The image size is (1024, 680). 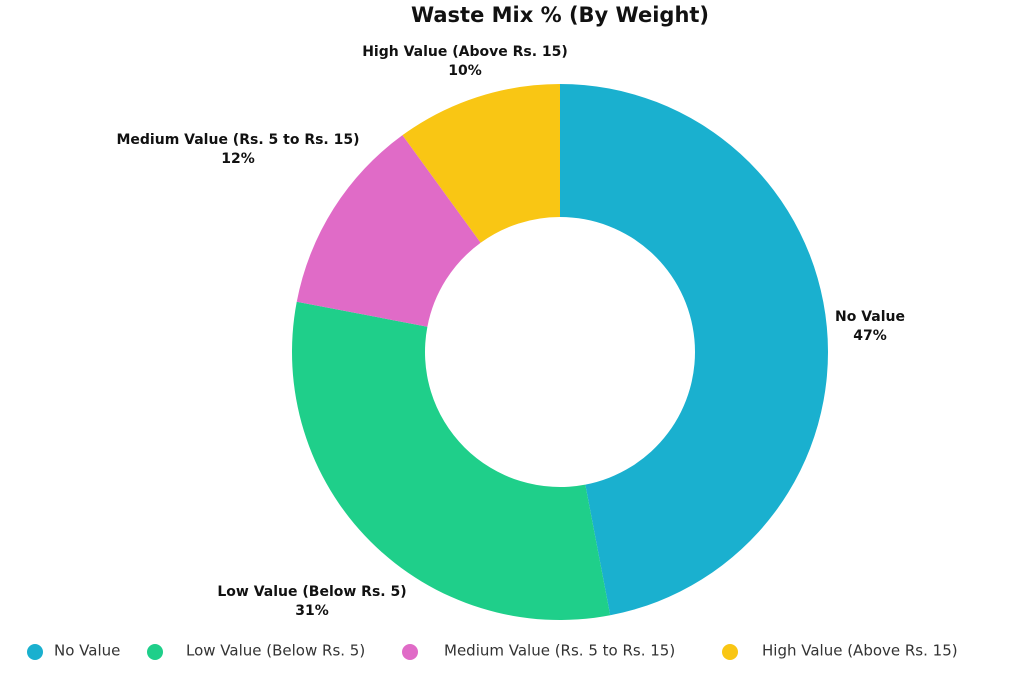 What do you see at coordinates (860, 651) in the screenshot?
I see `legend-label: High Value (Above Rs. 15)` at bounding box center [860, 651].